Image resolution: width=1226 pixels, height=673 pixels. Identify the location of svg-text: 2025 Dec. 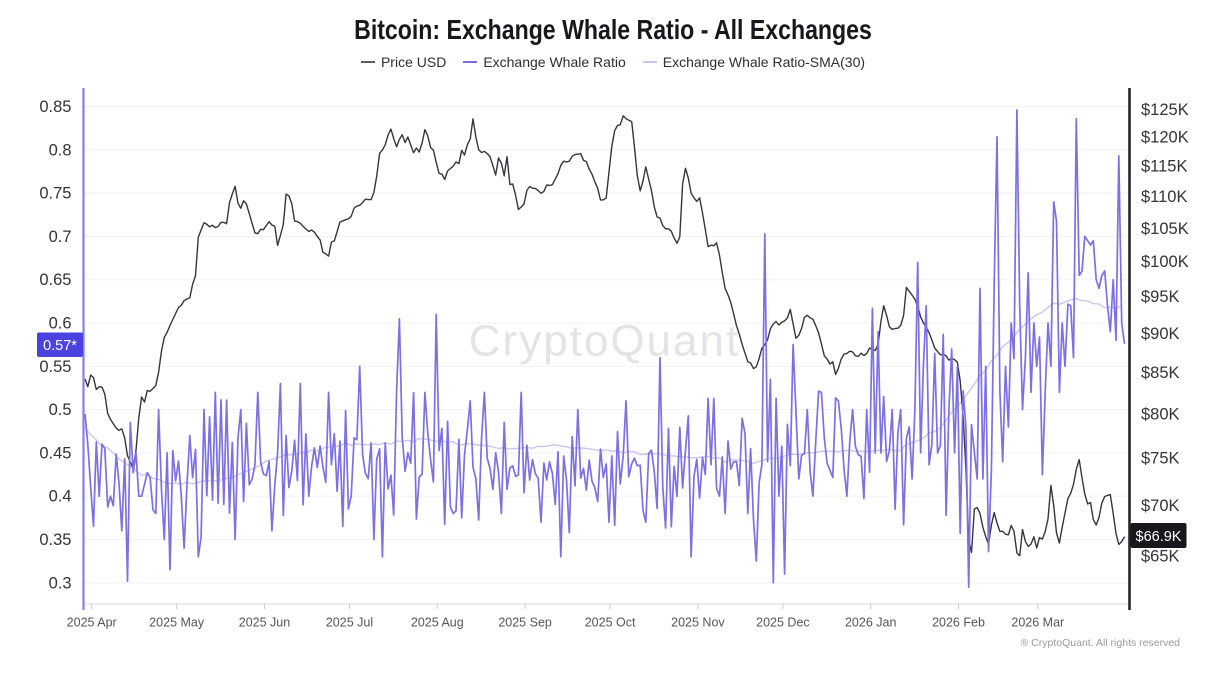
(783, 623).